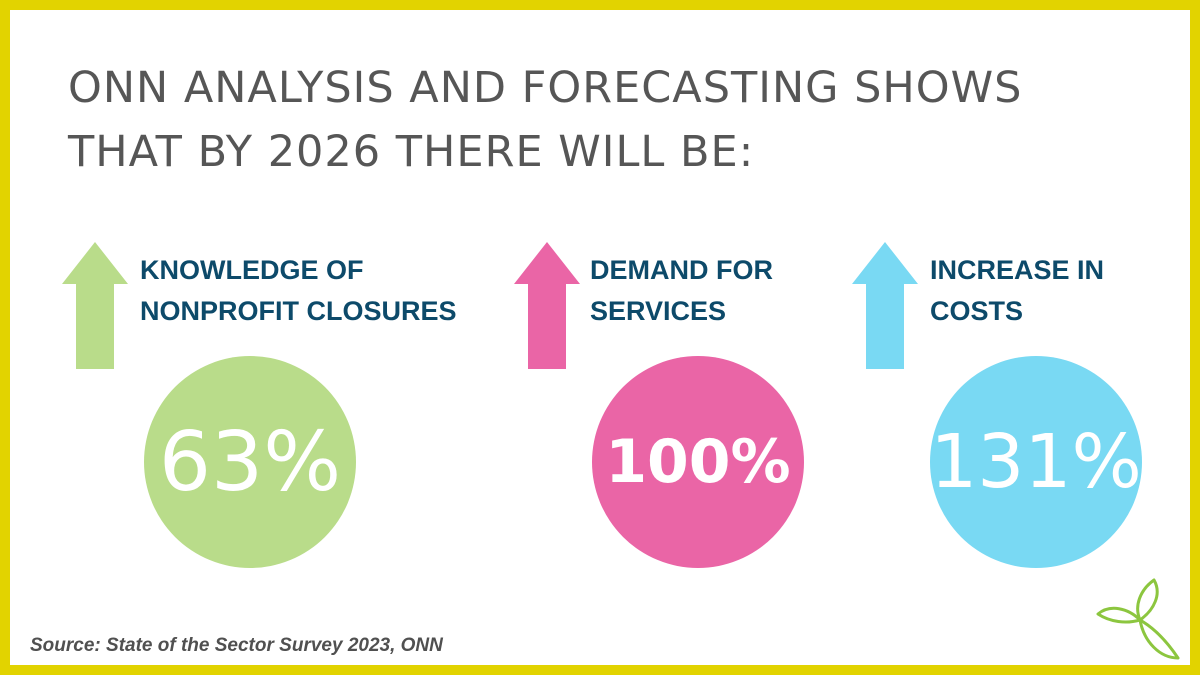 The image size is (1200, 675). I want to click on stat-label-knowledge: KNOWLEDGE OF NONPROFIT CLOSURES, so click(298, 291).